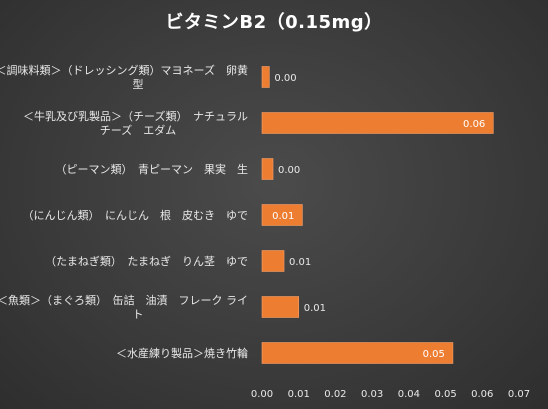 The height and width of the screenshot is (409, 548). Describe the element at coordinates (135, 116) in the screenshot. I see `category-label: ＜牛乳及び乳製品＞（チーズ類） ナチュラル` at that location.